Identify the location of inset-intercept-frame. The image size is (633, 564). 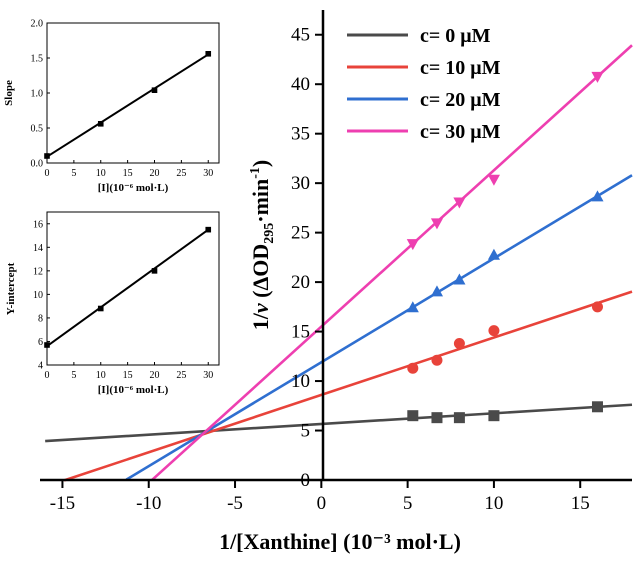
(133, 288).